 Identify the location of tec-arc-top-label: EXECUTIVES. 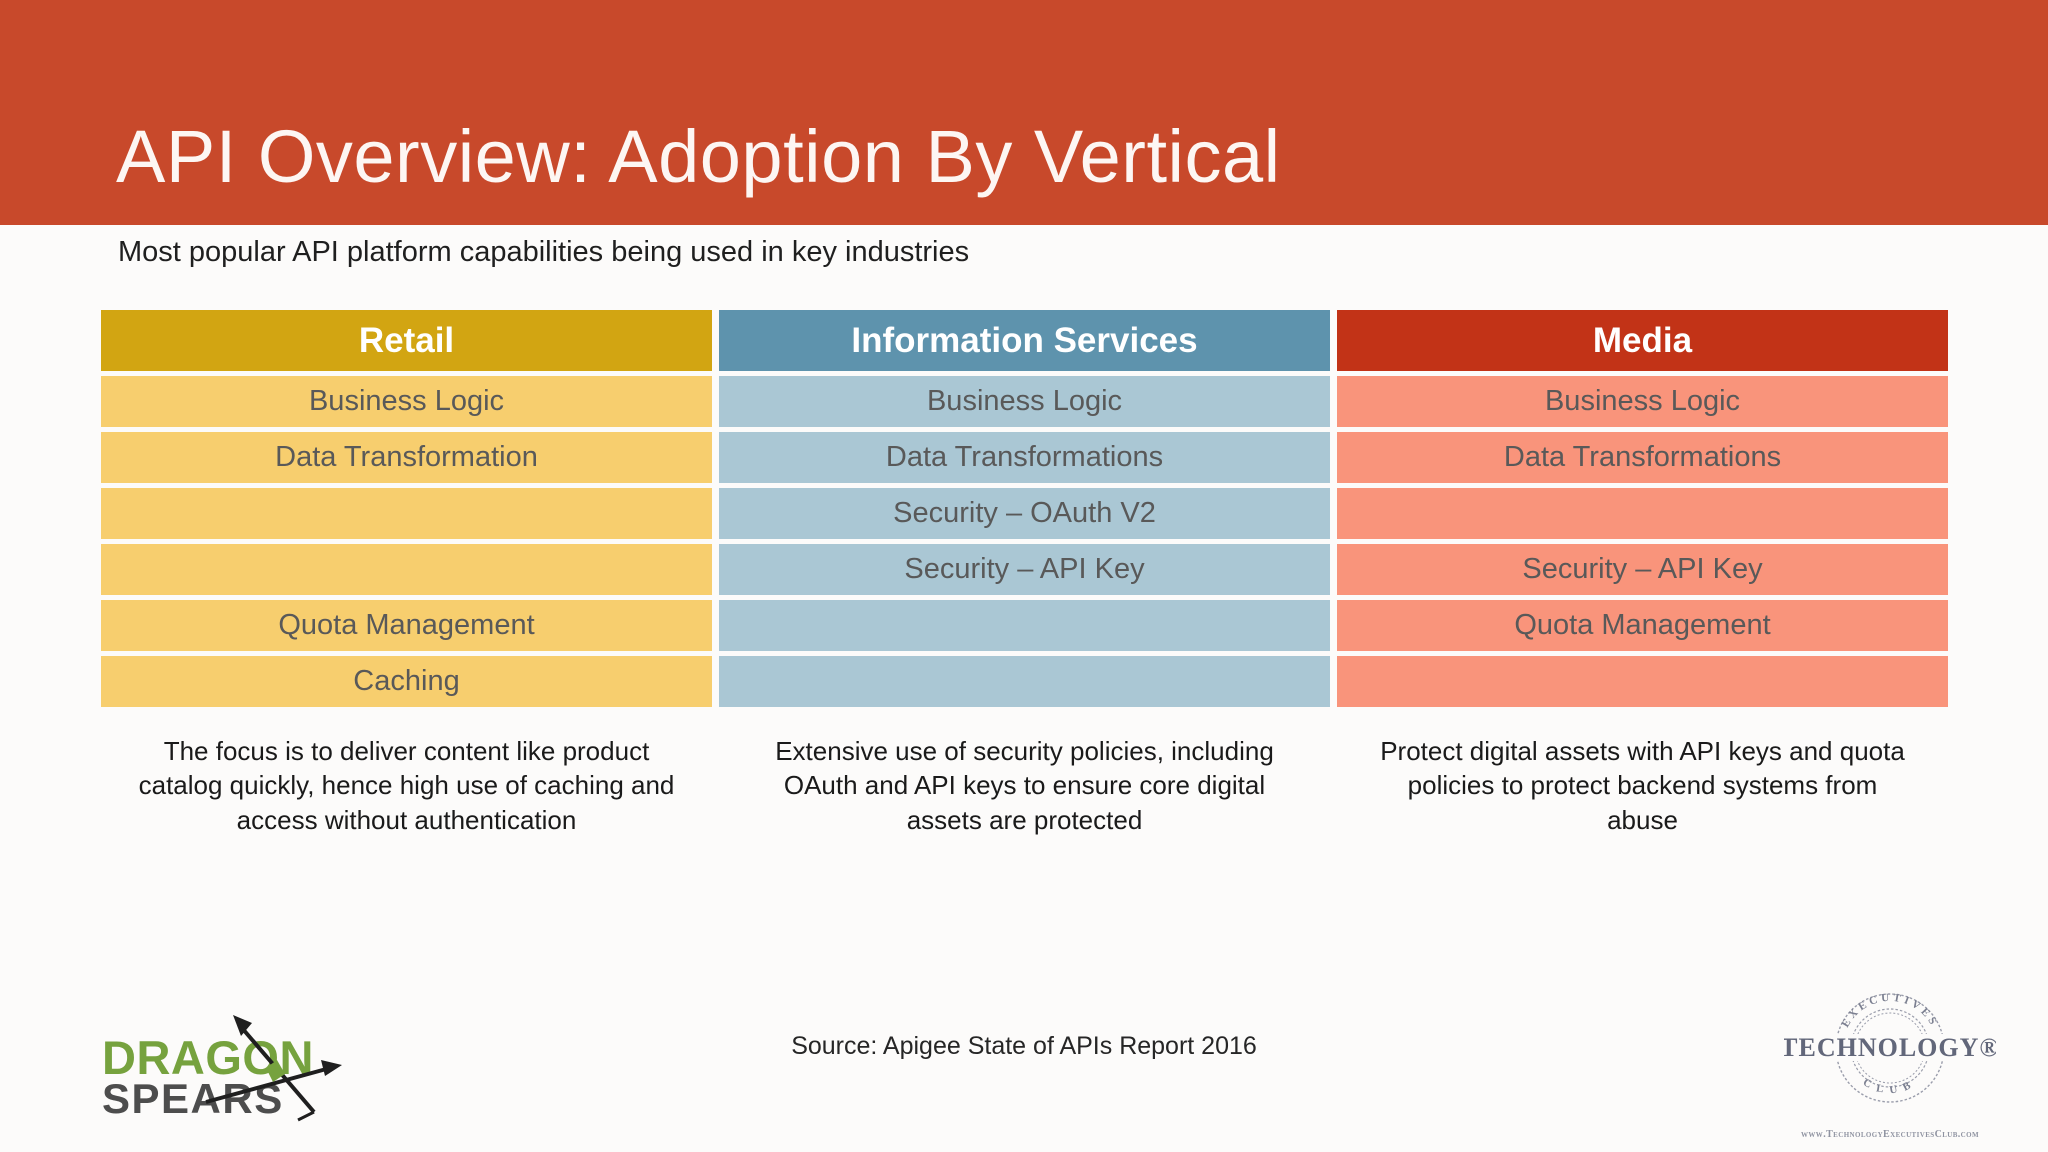
(1888, 1011).